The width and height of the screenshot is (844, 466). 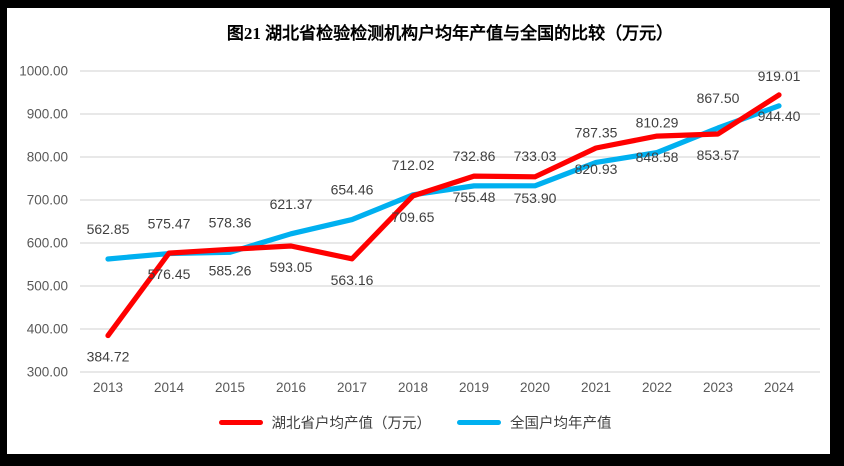 What do you see at coordinates (474, 156) in the screenshot?
I see `national-data-label: 732.86` at bounding box center [474, 156].